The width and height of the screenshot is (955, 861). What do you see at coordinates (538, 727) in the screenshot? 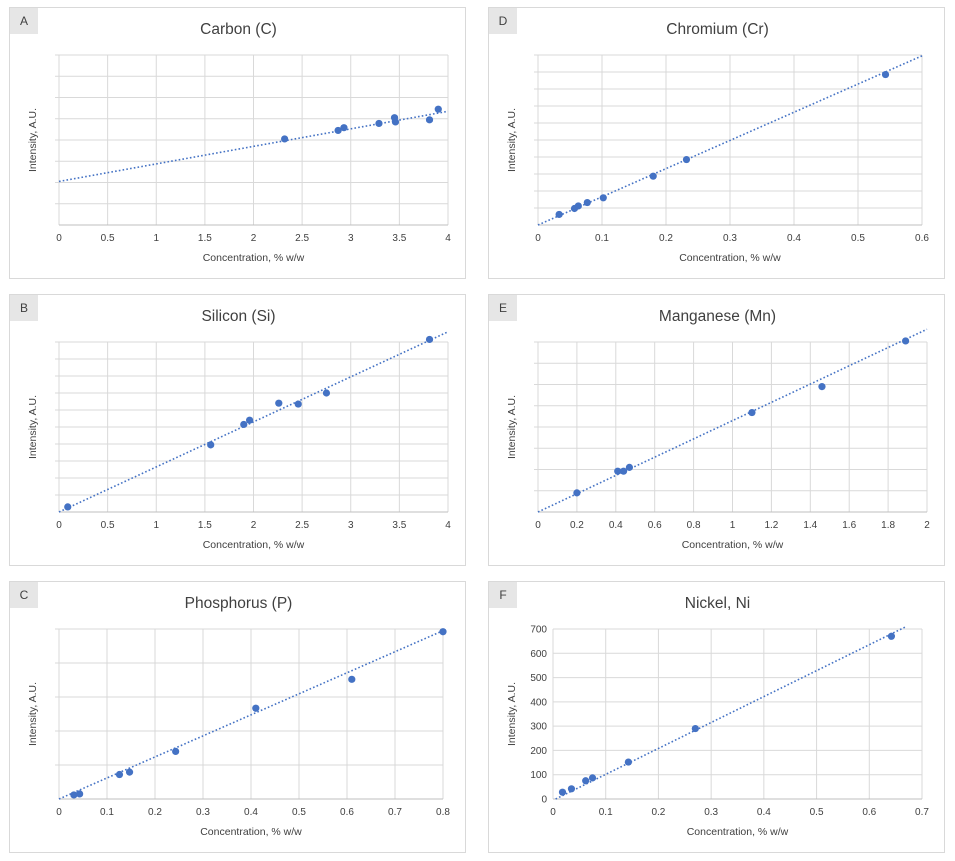
I see `y-tick-label: 300` at bounding box center [538, 727].